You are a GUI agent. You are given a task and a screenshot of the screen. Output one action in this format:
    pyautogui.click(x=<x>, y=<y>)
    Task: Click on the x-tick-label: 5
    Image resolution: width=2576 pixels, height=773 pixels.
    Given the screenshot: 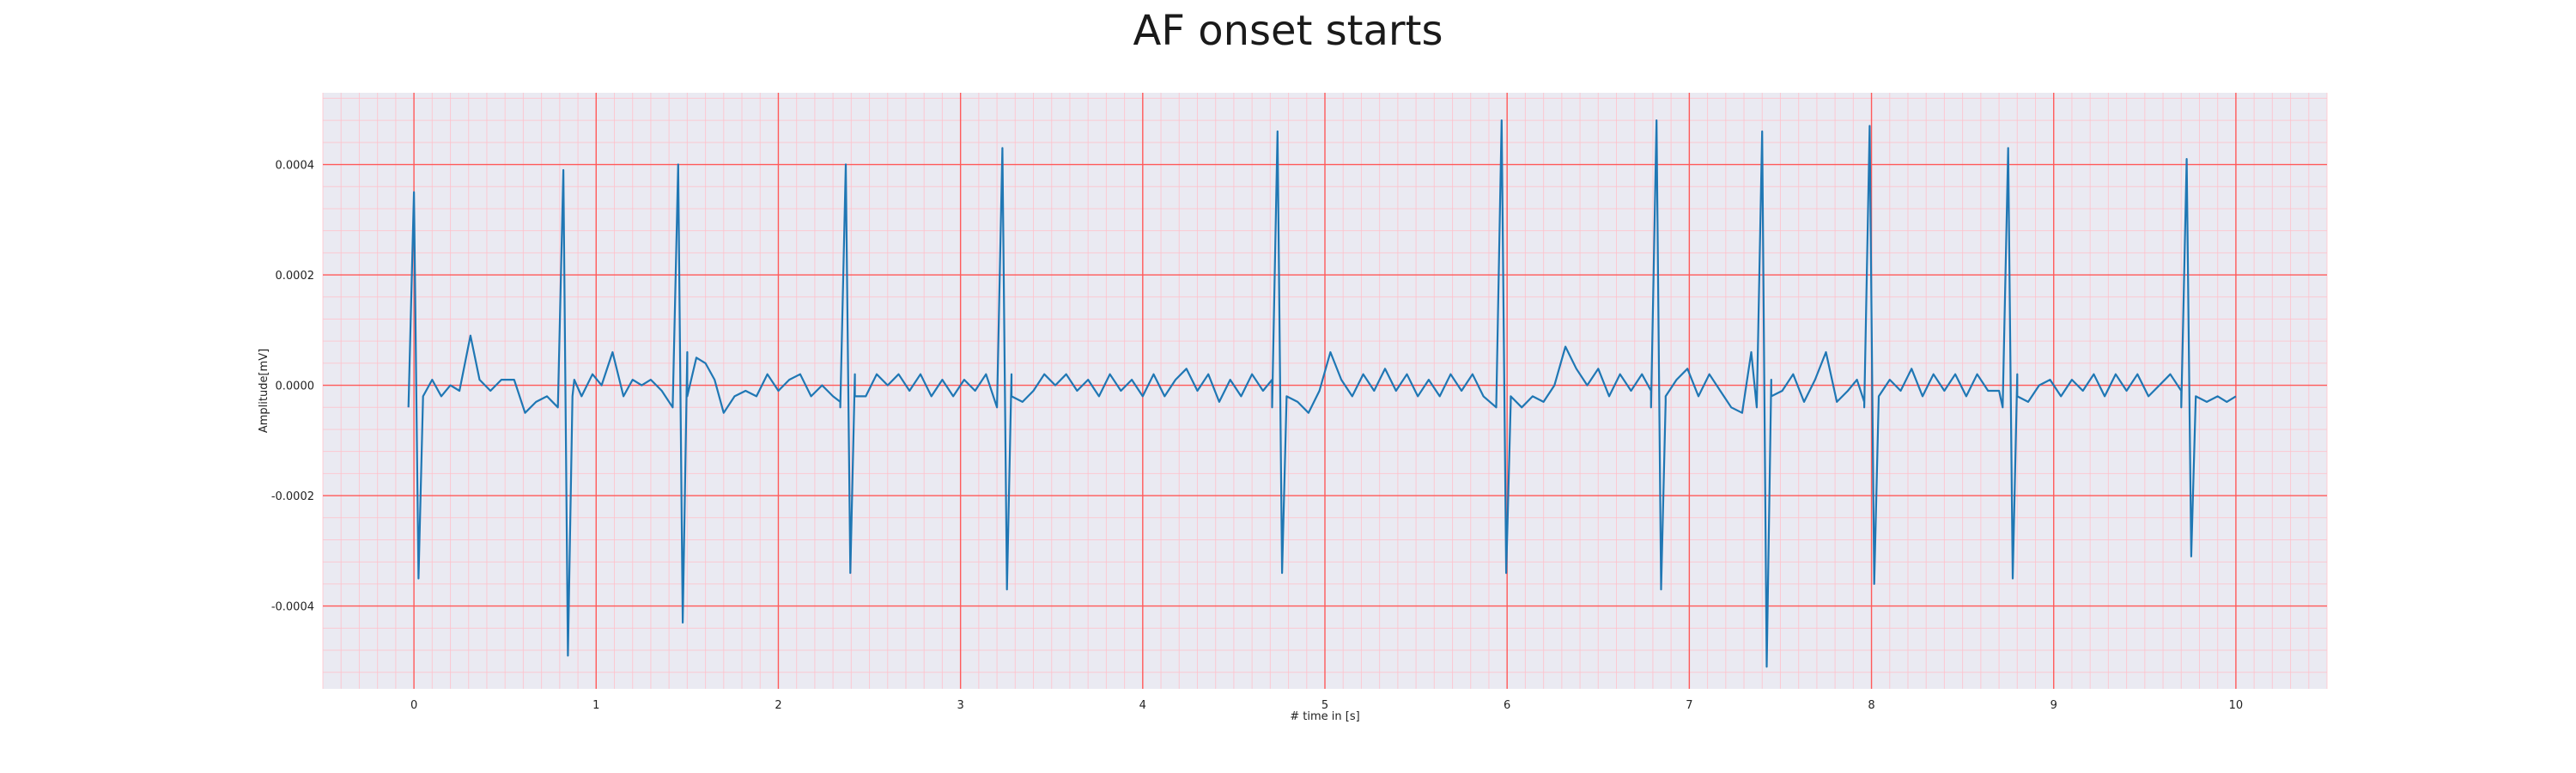 What is the action you would take?
    pyautogui.click(x=1324, y=705)
    